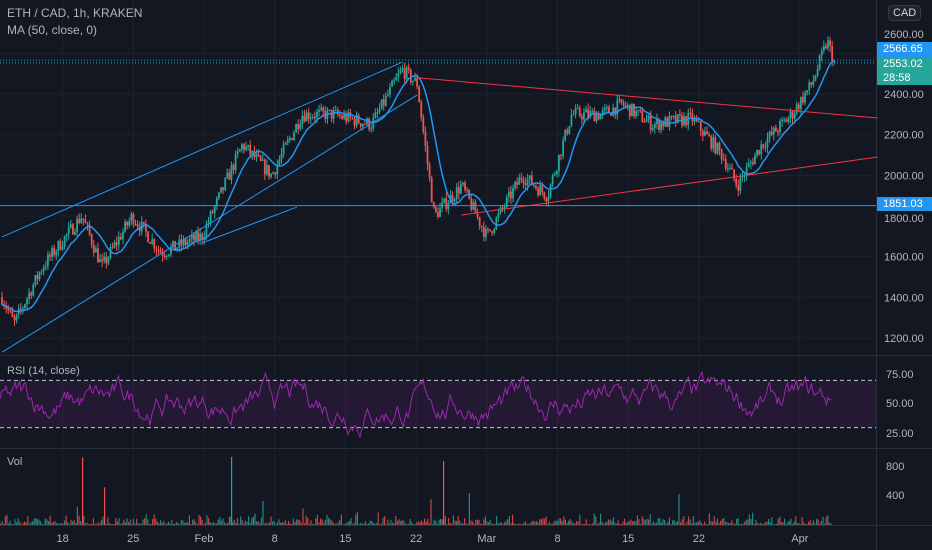  What do you see at coordinates (466, 448) in the screenshot?
I see `pane-divider` at bounding box center [466, 448].